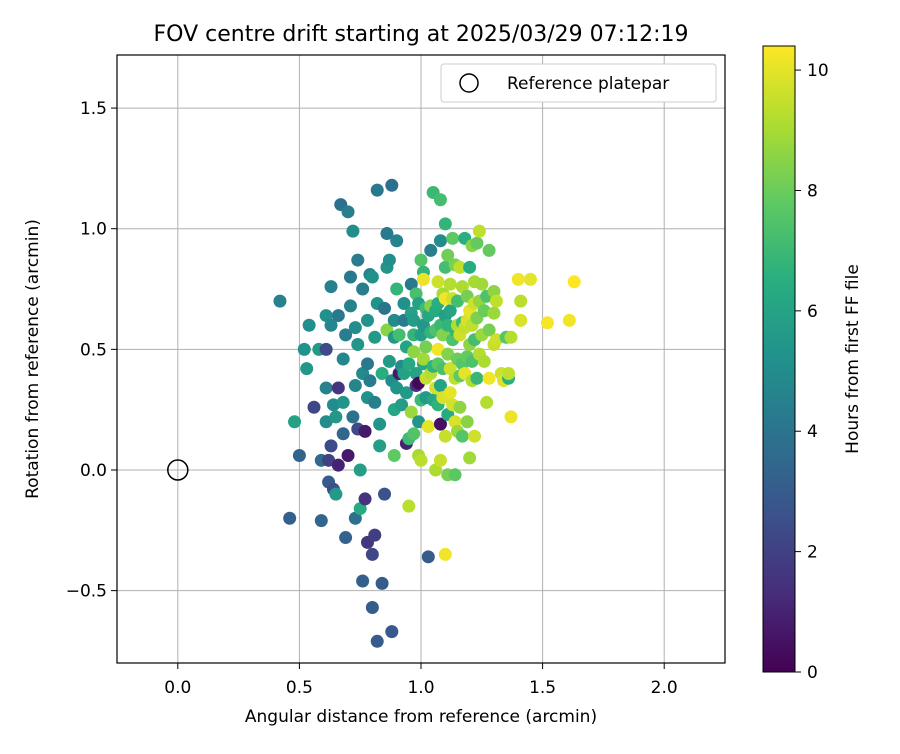 This screenshot has width=900, height=754. What do you see at coordinates (93, 230) in the screenshot?
I see `y-tick-label: 1.0` at bounding box center [93, 230].